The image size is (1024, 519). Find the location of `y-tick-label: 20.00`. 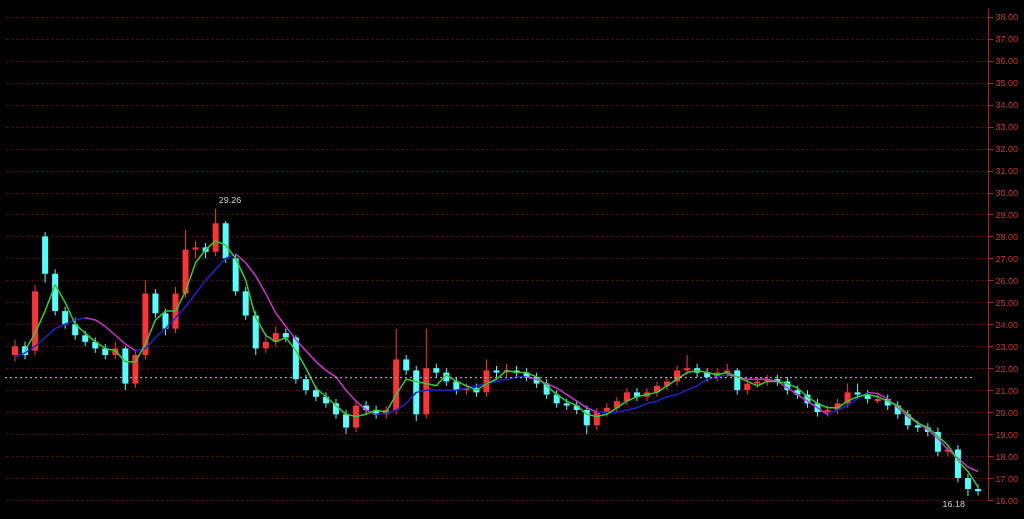

y-tick-label: 20.00 is located at coordinates (1007, 412).